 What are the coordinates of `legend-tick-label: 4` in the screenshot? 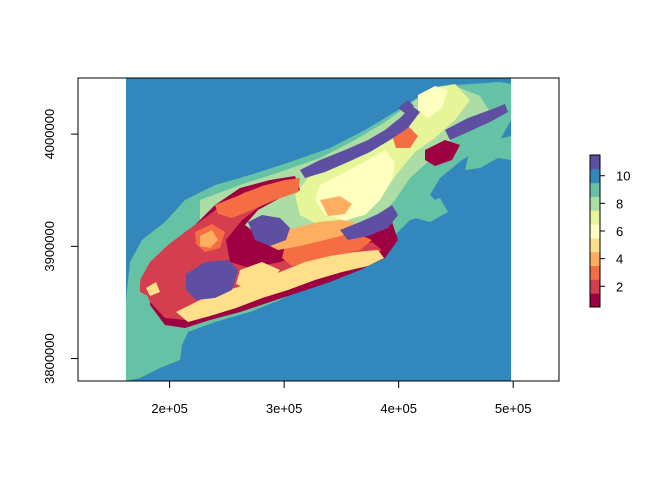 It's located at (619, 259).